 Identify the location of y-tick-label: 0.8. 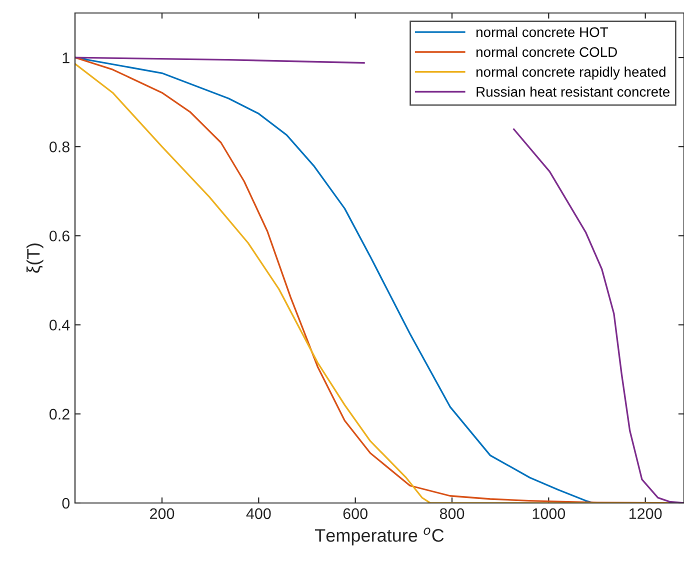
(60, 147).